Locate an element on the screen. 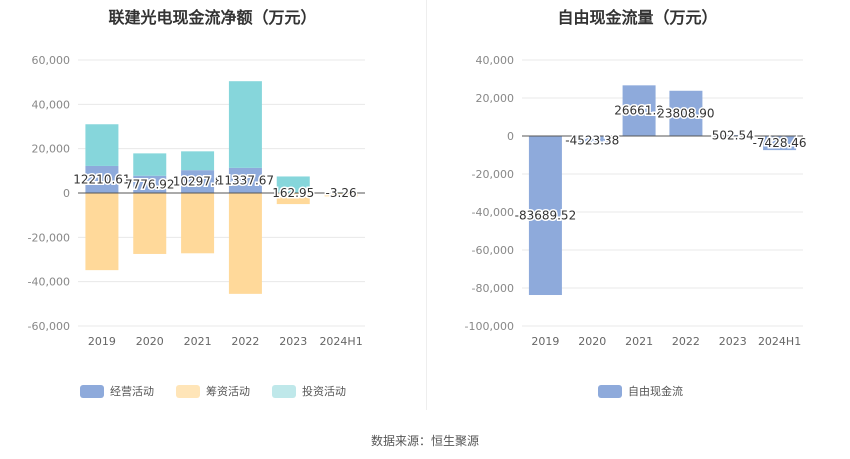 The height and width of the screenshot is (459, 850). legend-item-investing: 投资活动 is located at coordinates (309, 391).